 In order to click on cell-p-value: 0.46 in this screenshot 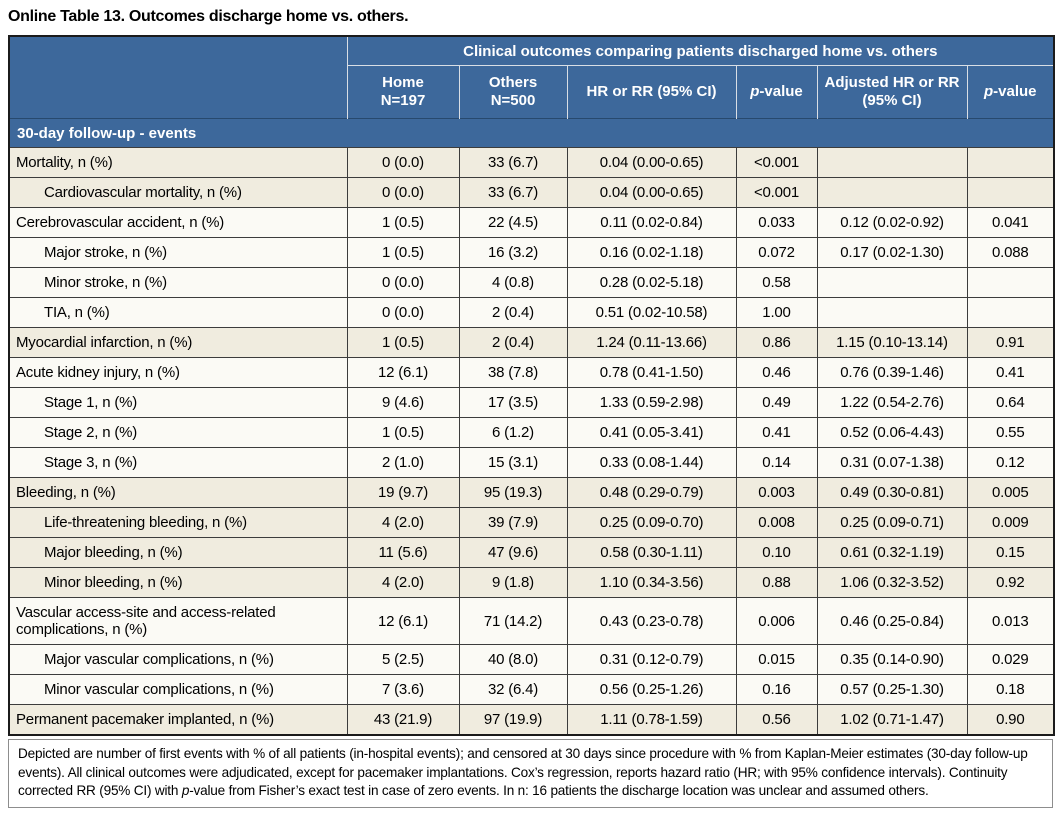, I will do `click(776, 373)`.